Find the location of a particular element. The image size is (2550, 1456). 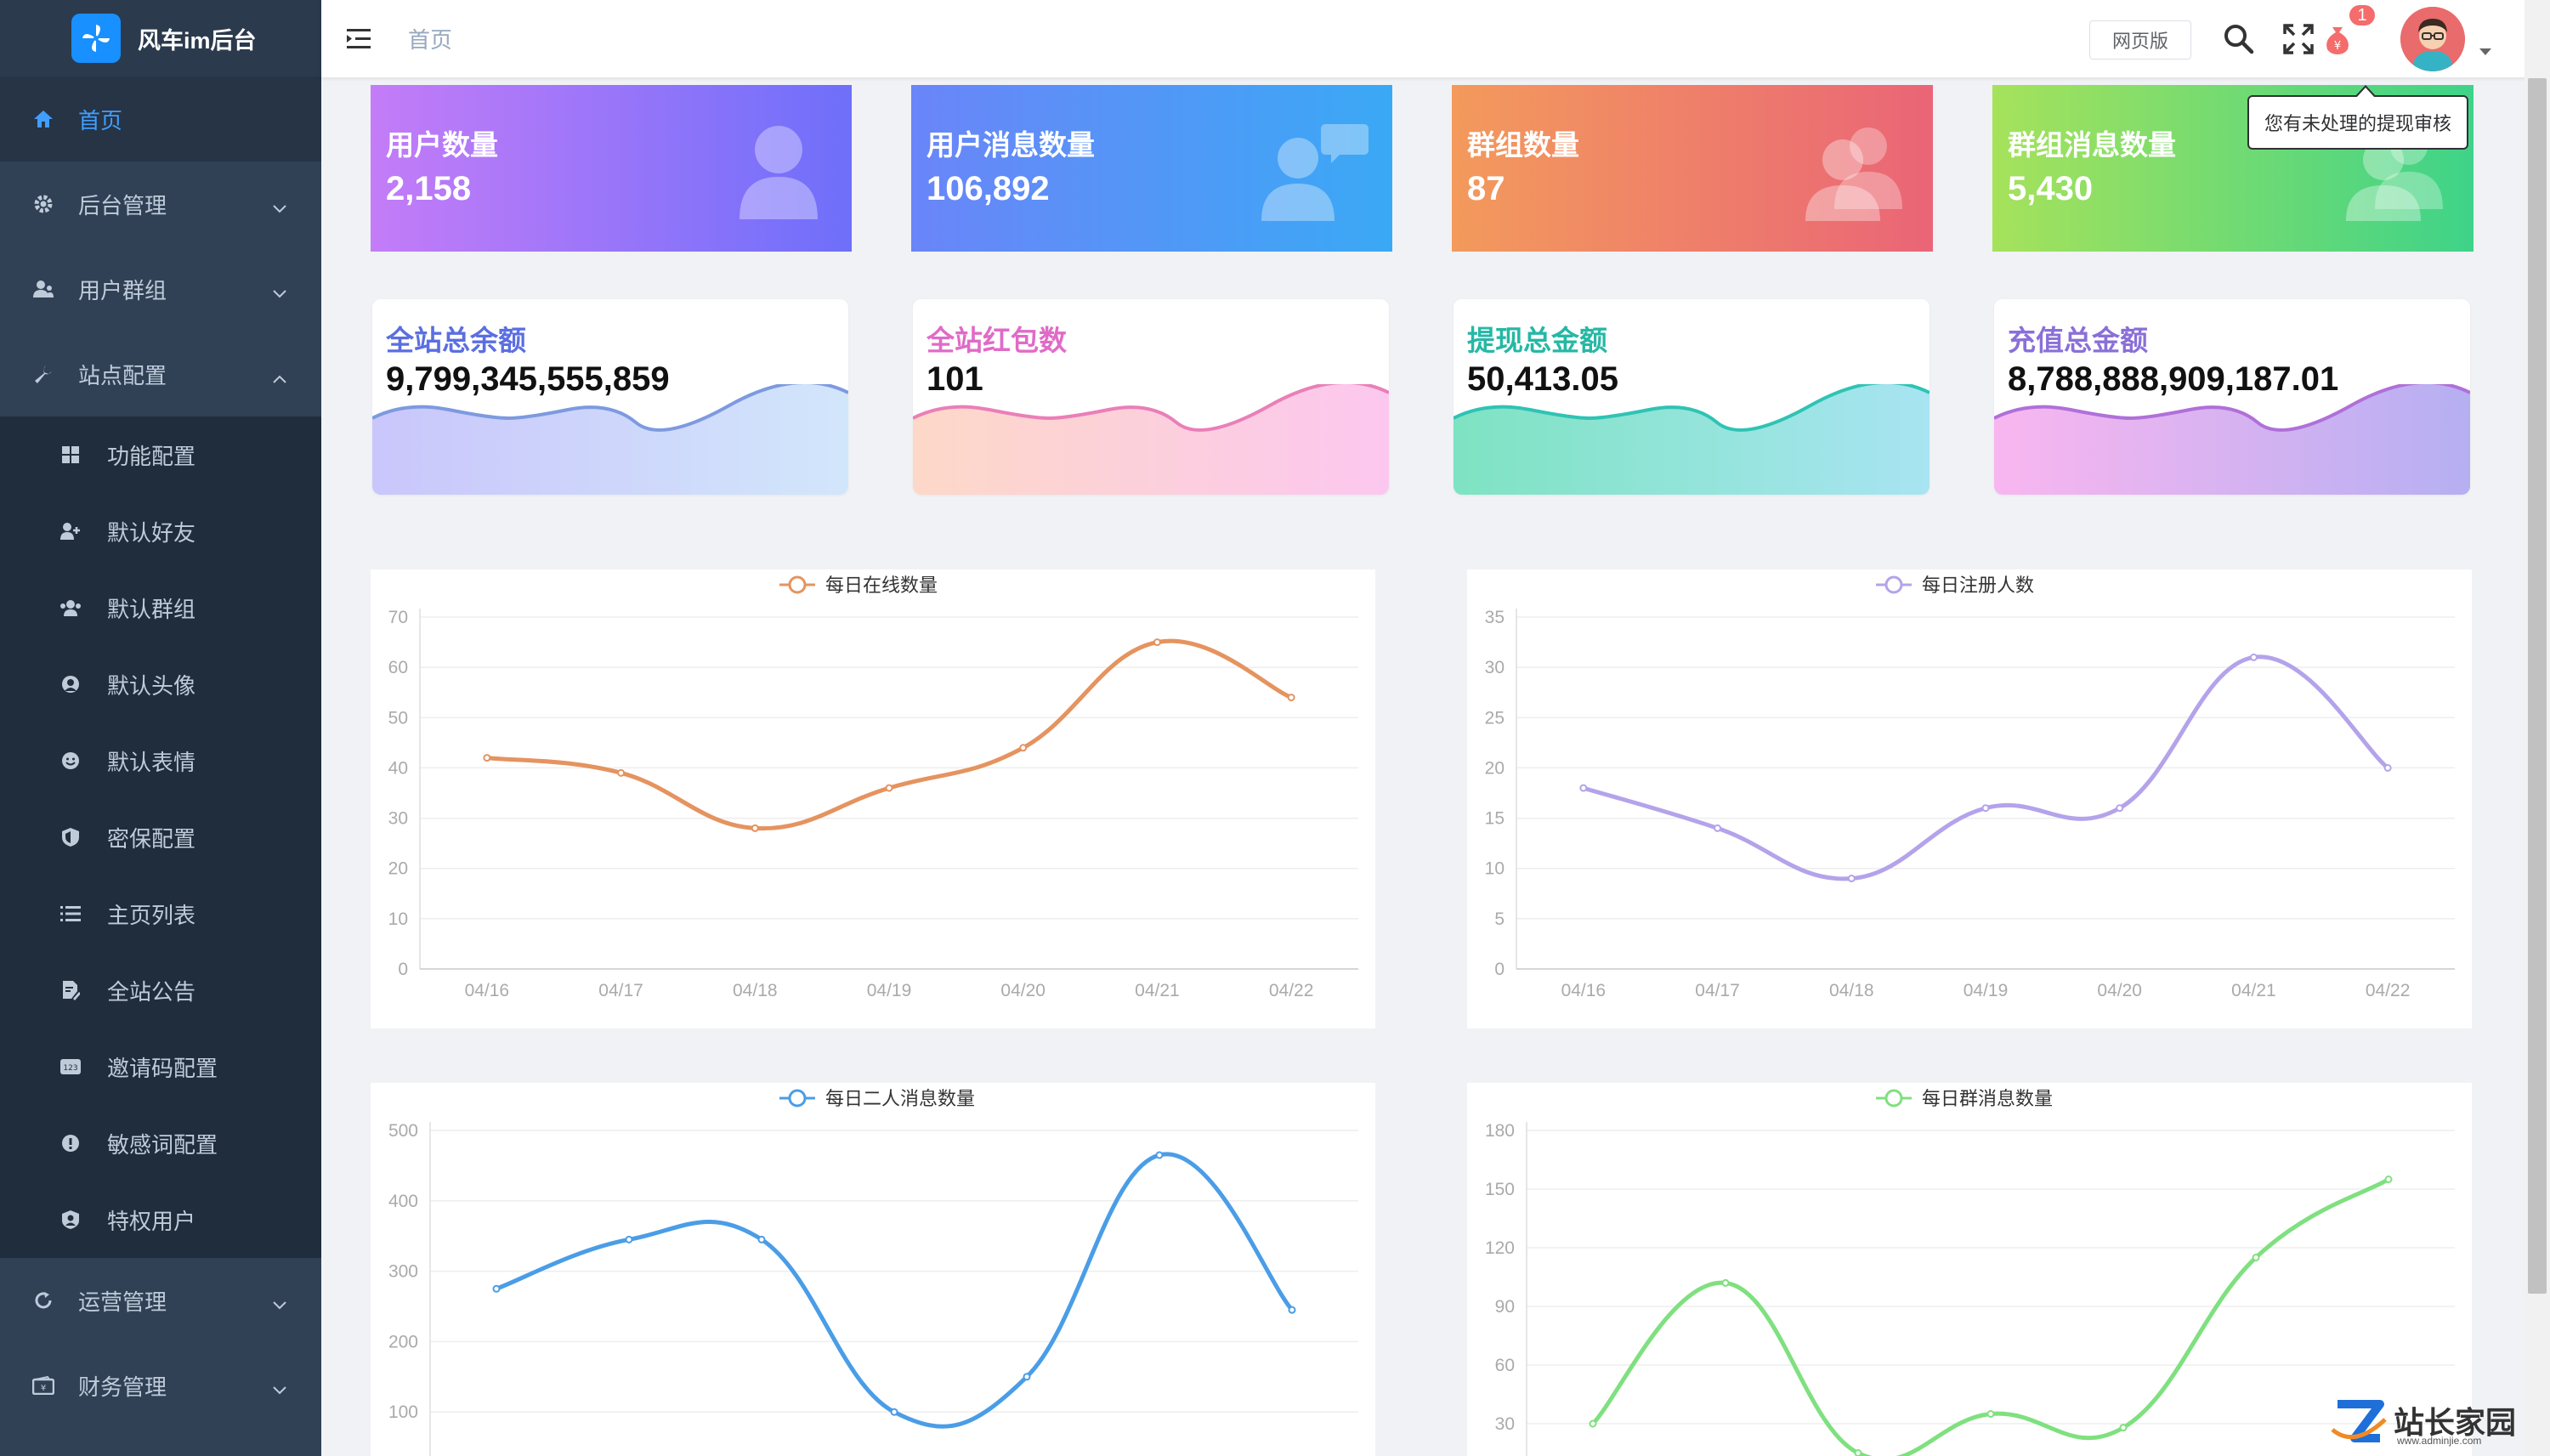

sidebar-sub-default-emoji: 默认表情 is located at coordinates (160, 761).